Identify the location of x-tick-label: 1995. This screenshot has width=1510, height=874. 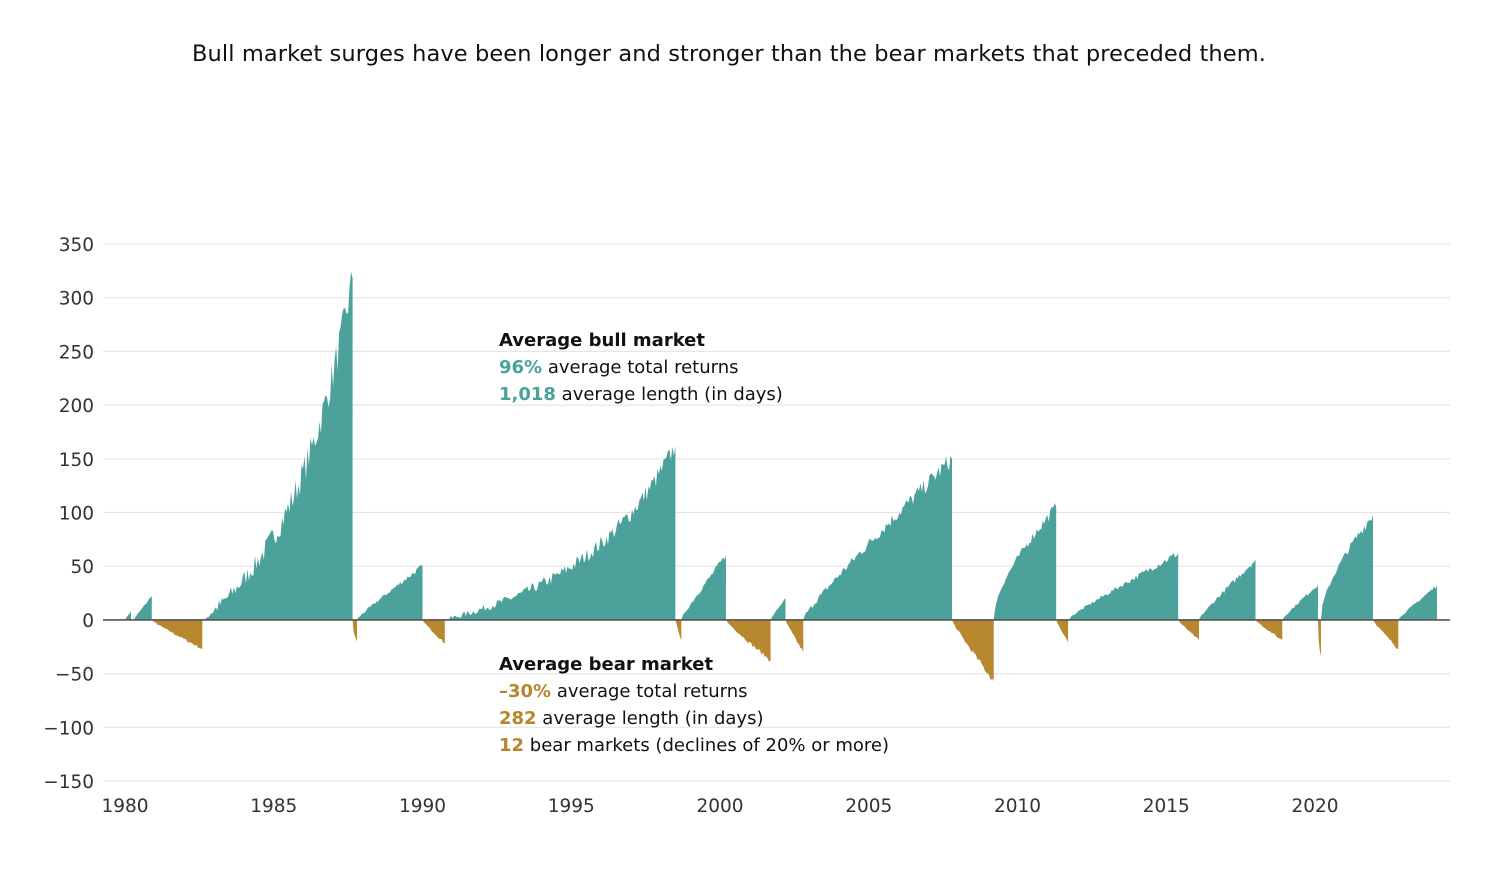
(571, 806).